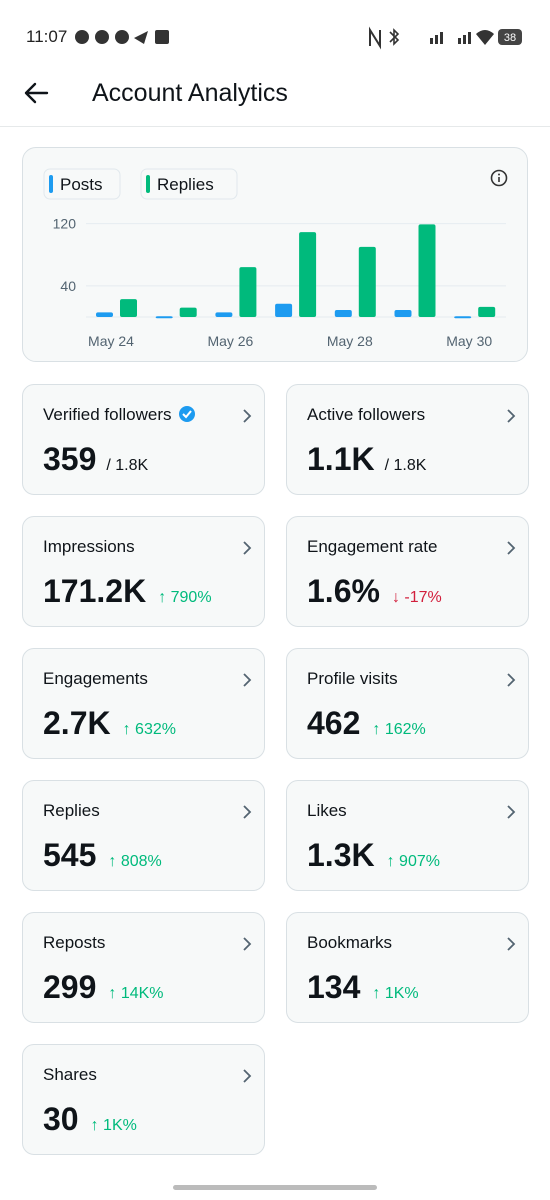  What do you see at coordinates (111, 341) in the screenshot?
I see `x-tick-label: May 24` at bounding box center [111, 341].